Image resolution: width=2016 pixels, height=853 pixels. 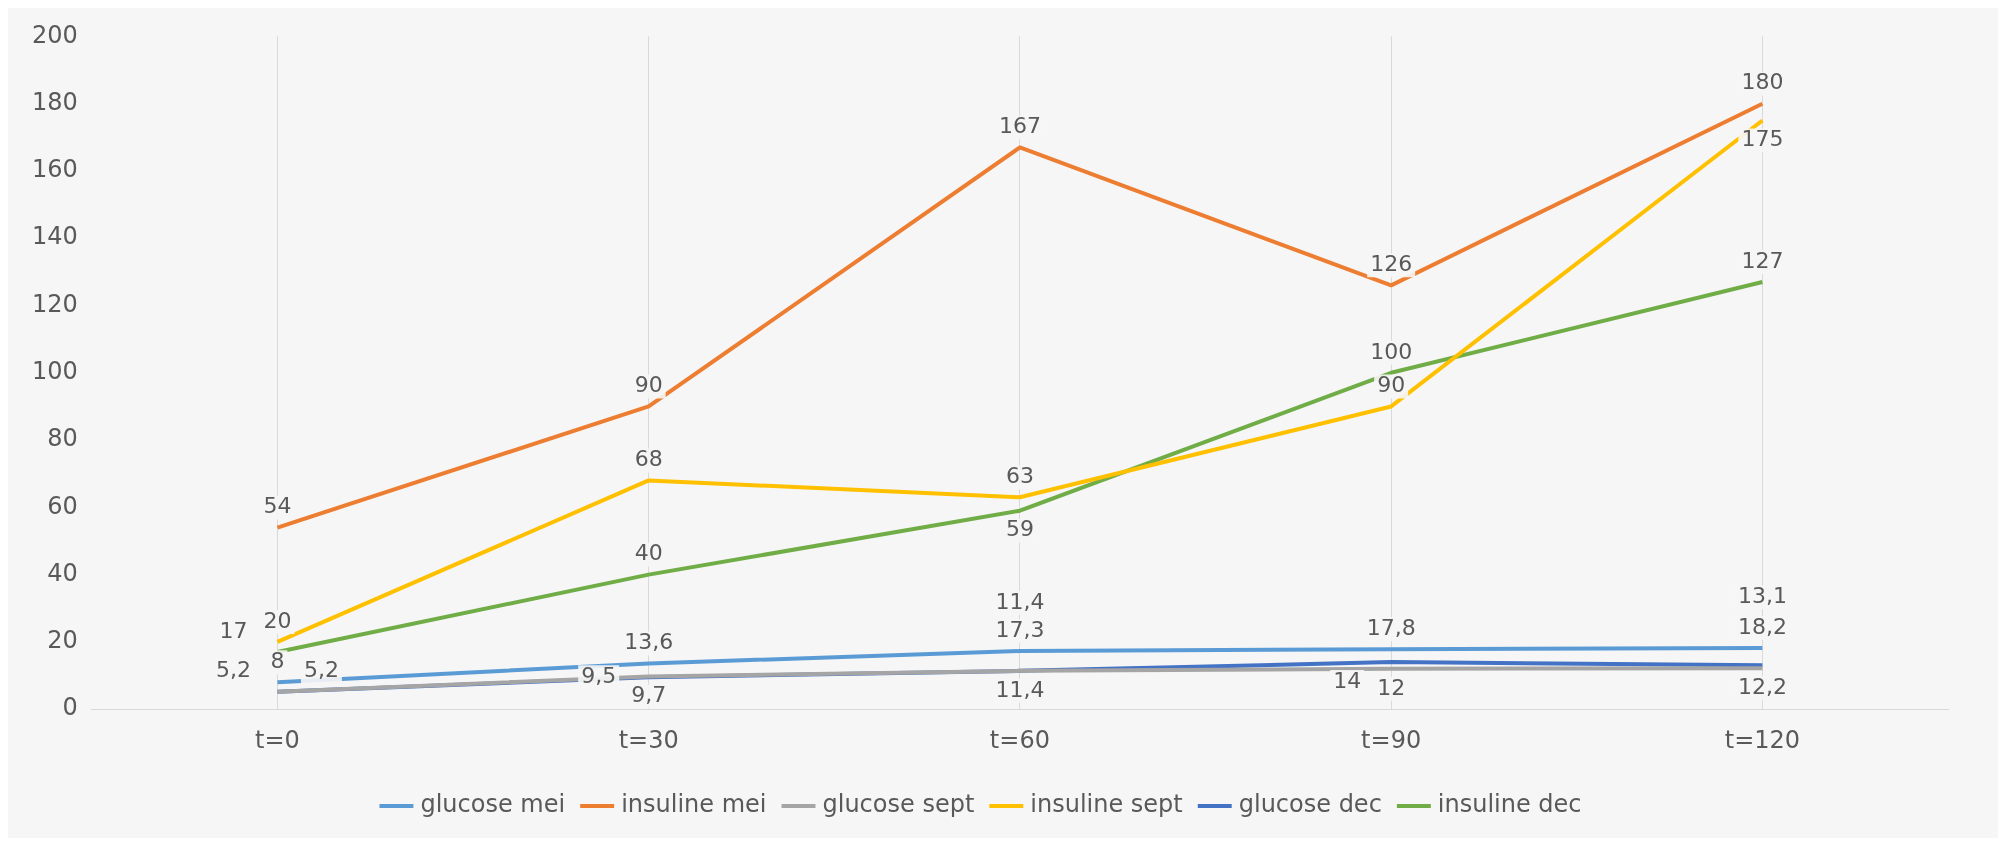 I want to click on legend-label: glucose dec, so click(x=1310, y=804).